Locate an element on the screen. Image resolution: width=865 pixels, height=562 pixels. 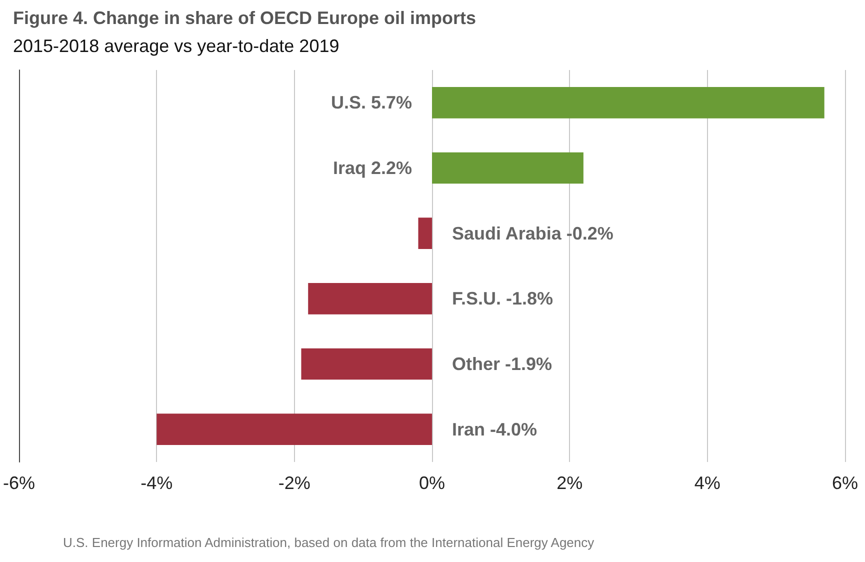
chart-subtitle: 2015-2018 average vs year-to-date 2019 is located at coordinates (176, 46).